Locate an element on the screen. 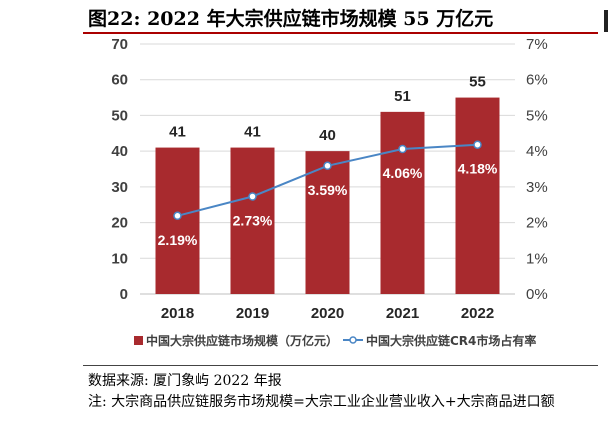  x-tick-label: 2022 is located at coordinates (477, 313).